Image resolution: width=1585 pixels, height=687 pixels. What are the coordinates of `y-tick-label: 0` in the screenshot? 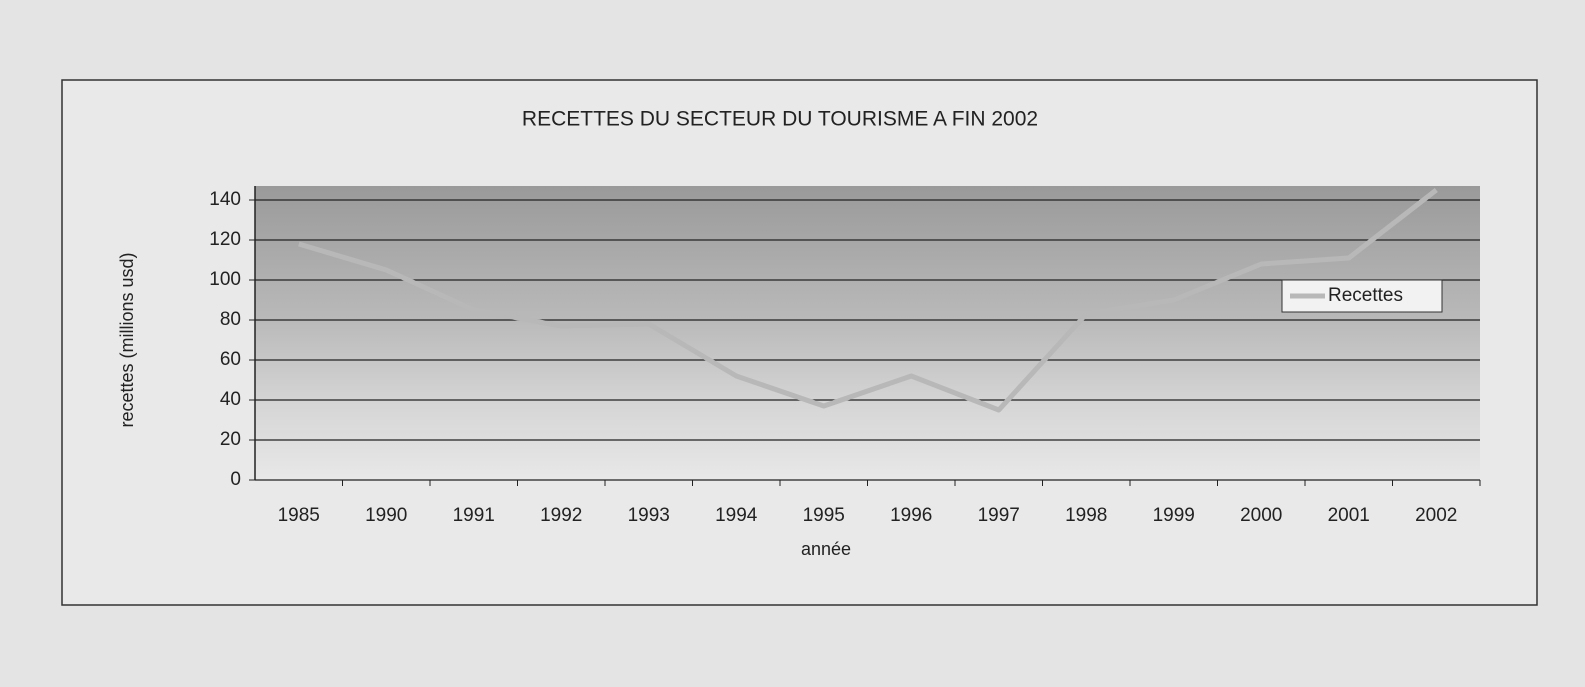 It's located at (235, 479).